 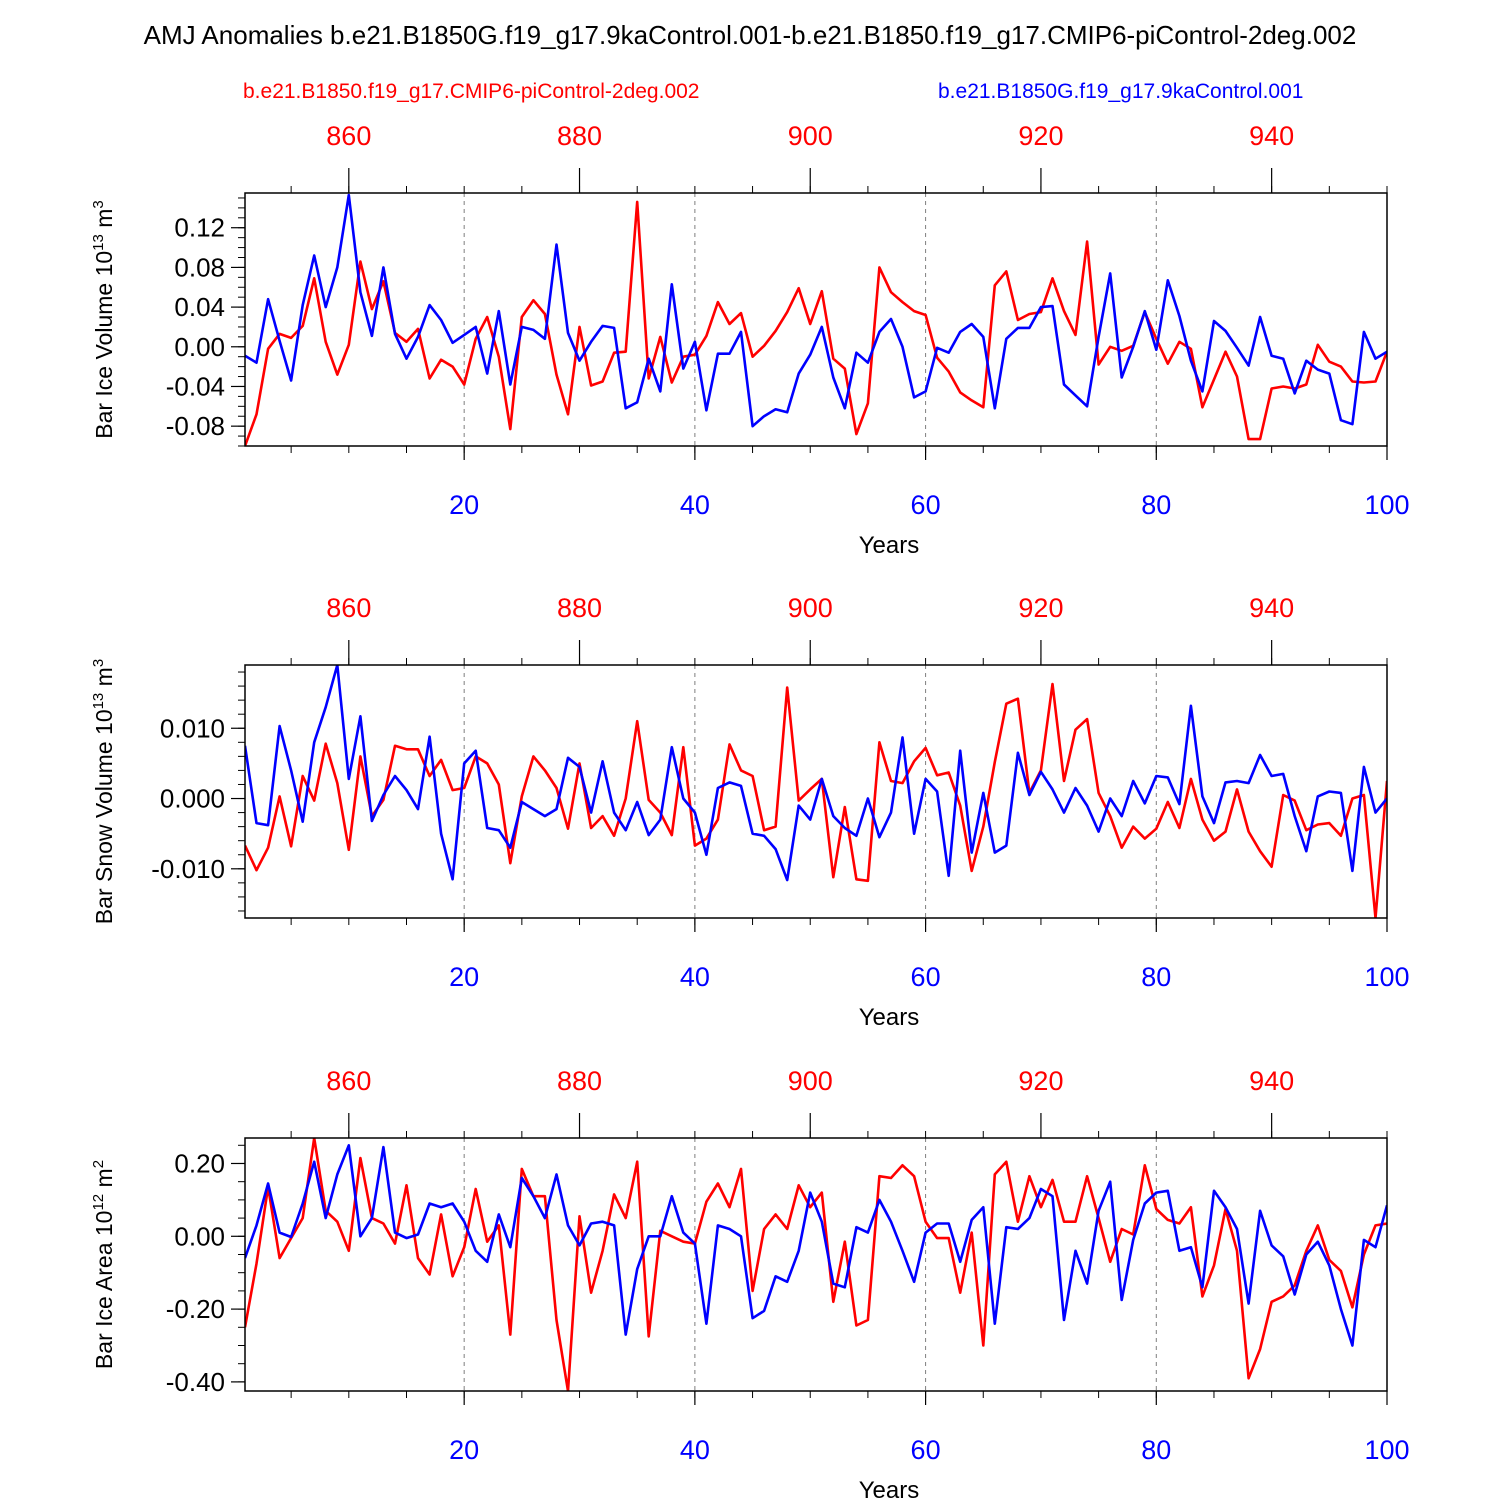 I want to click on y-tick-label: -0.08, so click(x=195, y=426).